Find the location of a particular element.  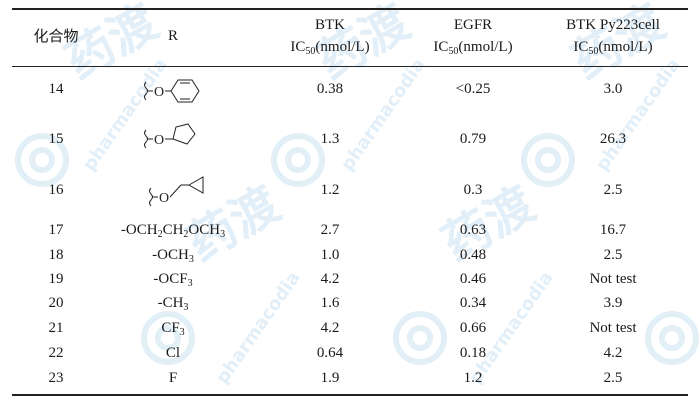

tetrahydrofuranyloxy-structure-icon: O is located at coordinates (170, 136).